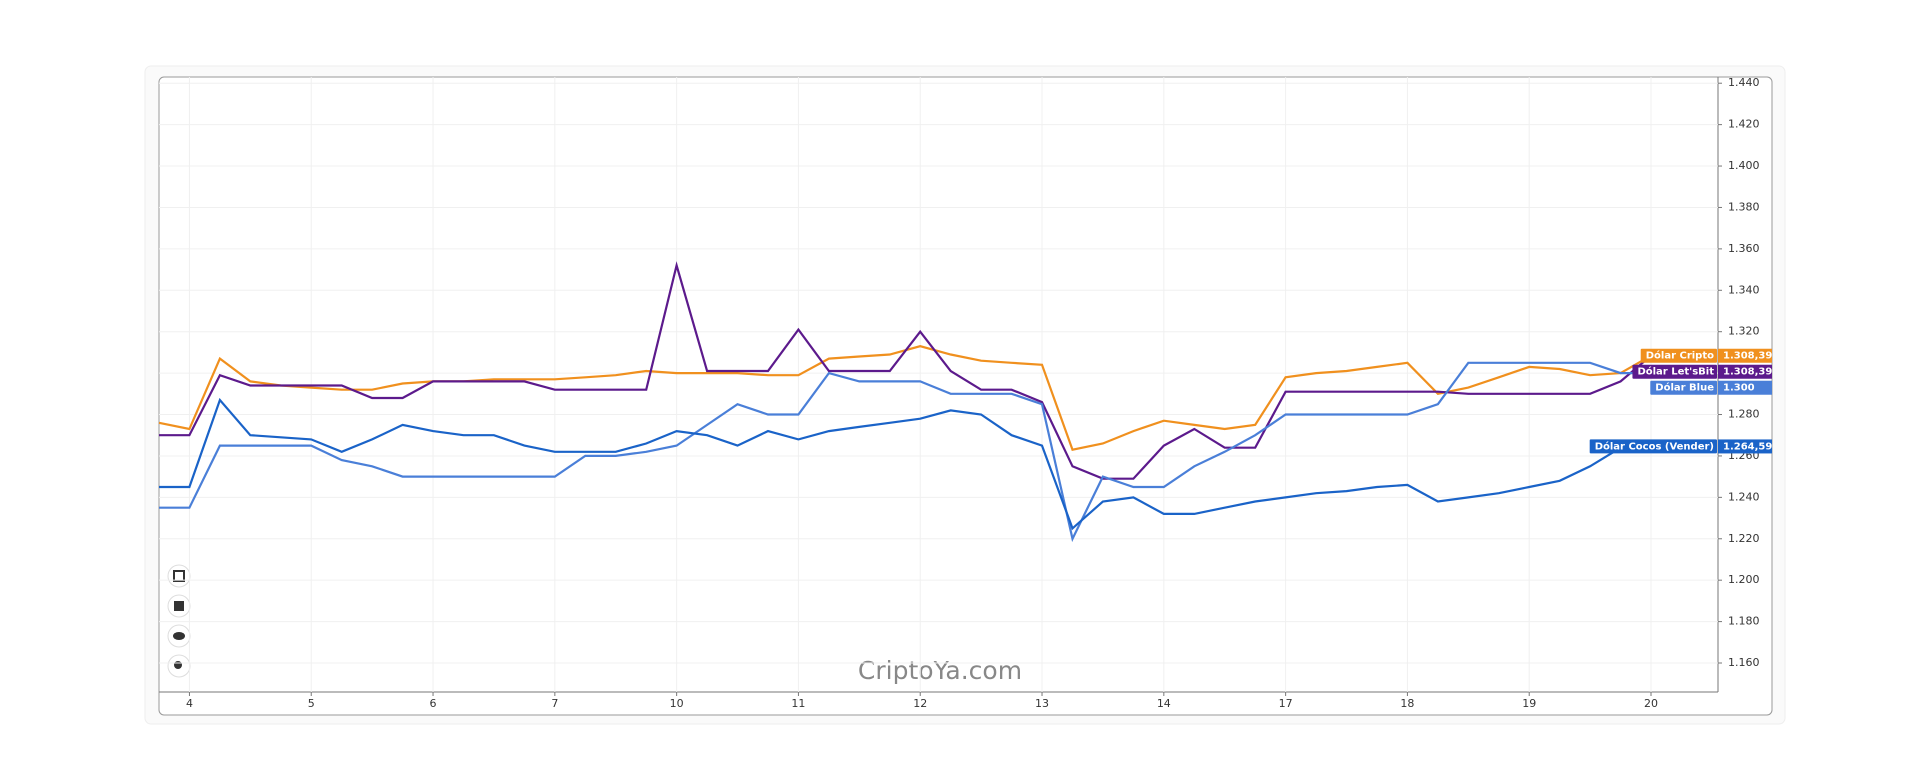  I want to click on series-name: Dólar Let'sBit, so click(1675, 372).